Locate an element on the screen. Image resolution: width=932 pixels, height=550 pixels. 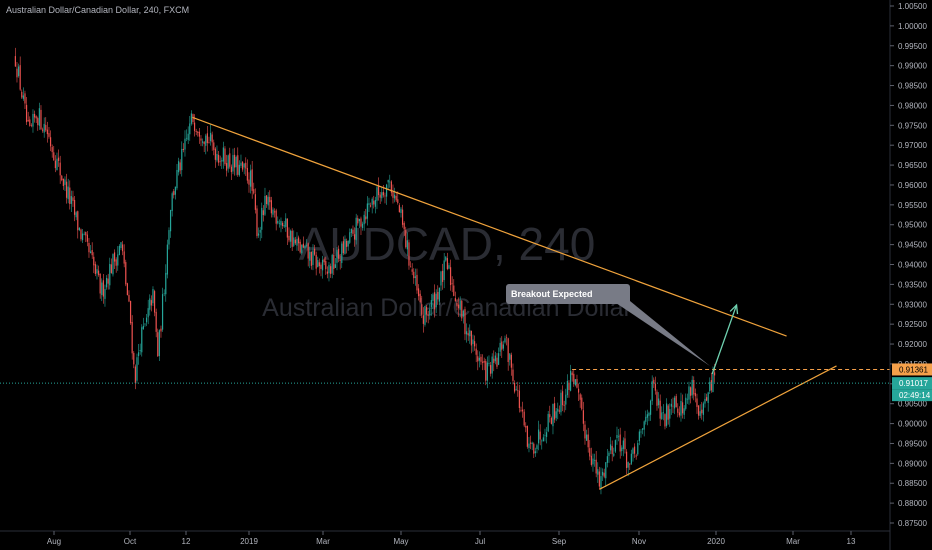
time-axis: Aug Oct 12 2019 Mar May Jul Sep Nov 2020 Mar 13 is located at coordinates (445, 538).